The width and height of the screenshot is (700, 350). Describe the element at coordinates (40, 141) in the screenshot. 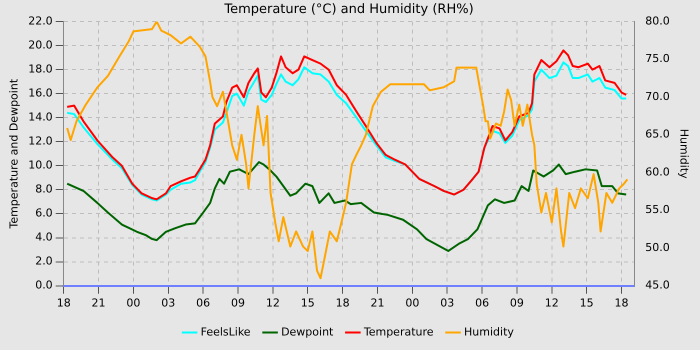

I see `y-tick-label: 12.0` at that location.